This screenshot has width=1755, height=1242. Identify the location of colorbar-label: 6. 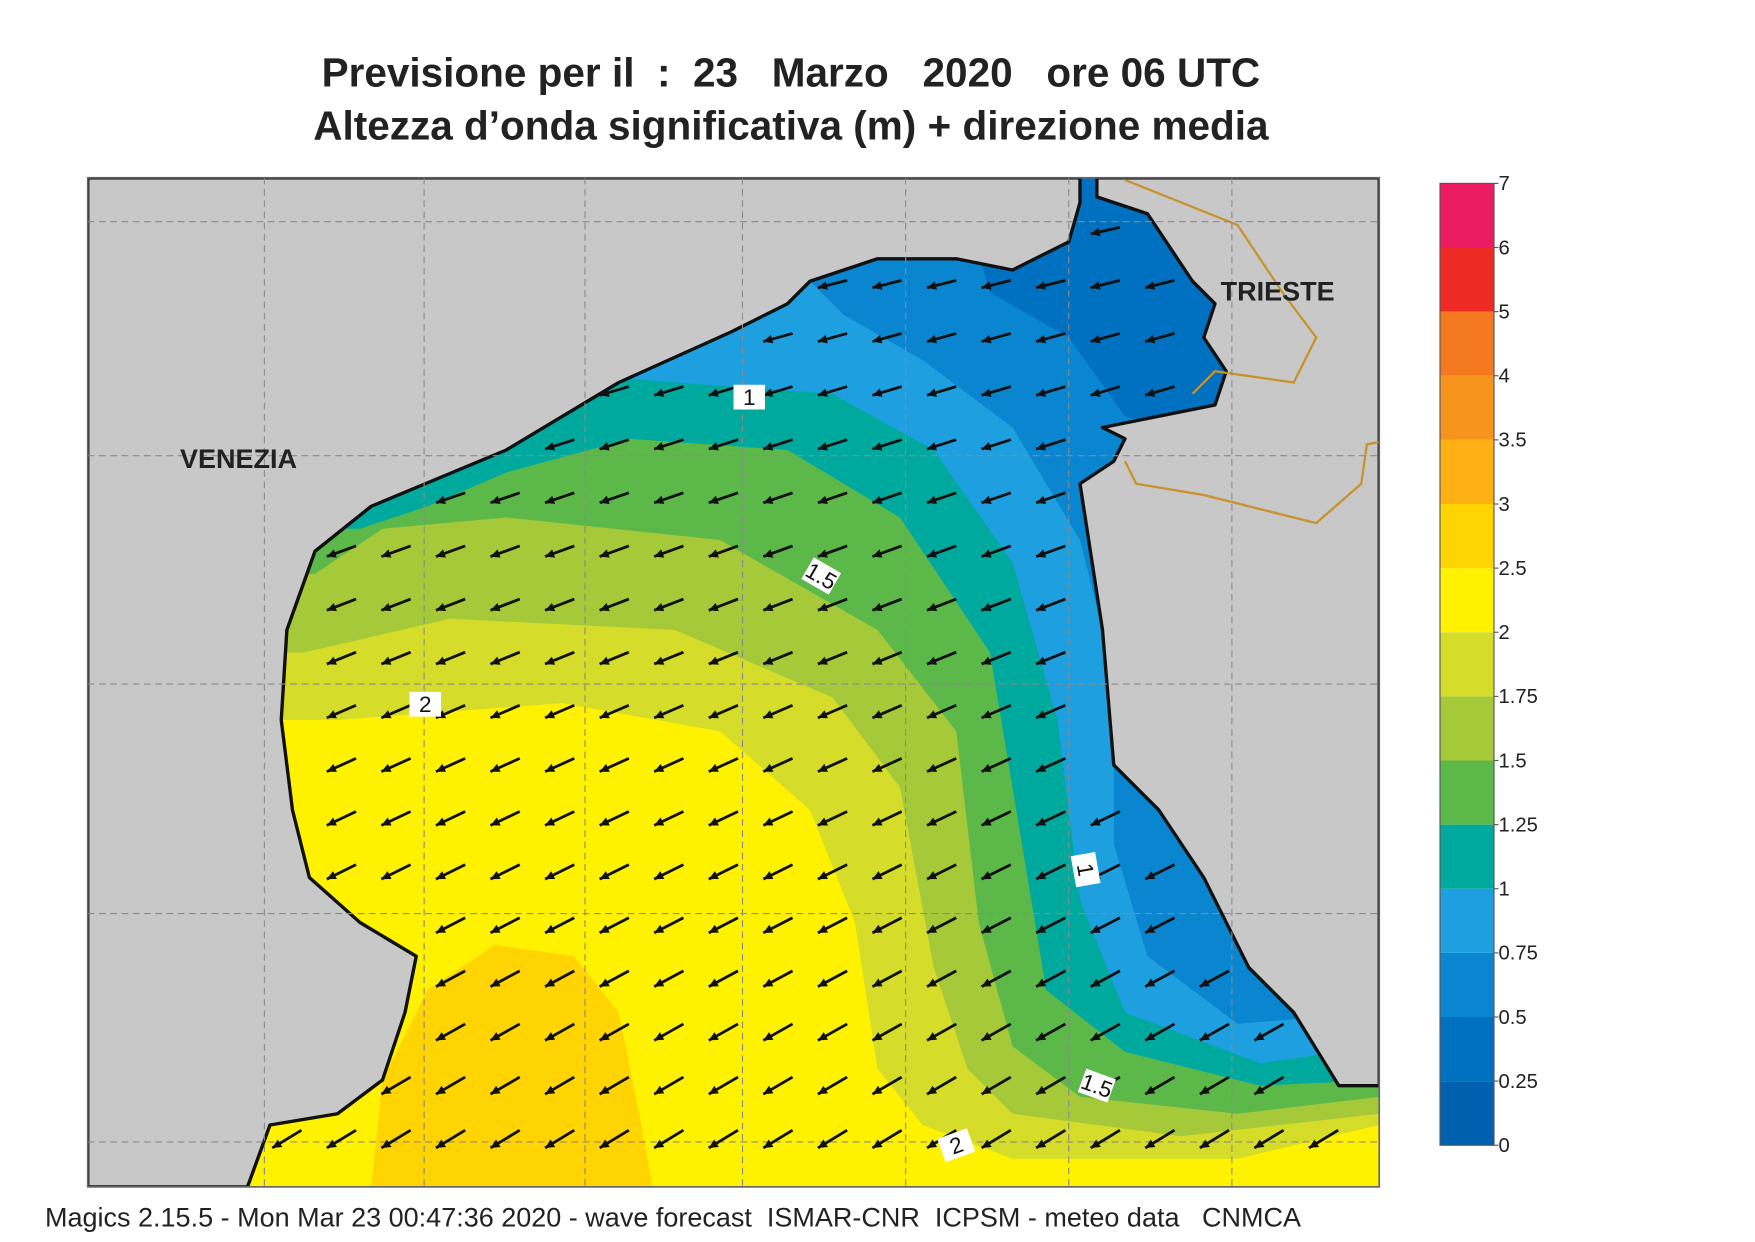
(1504, 248).